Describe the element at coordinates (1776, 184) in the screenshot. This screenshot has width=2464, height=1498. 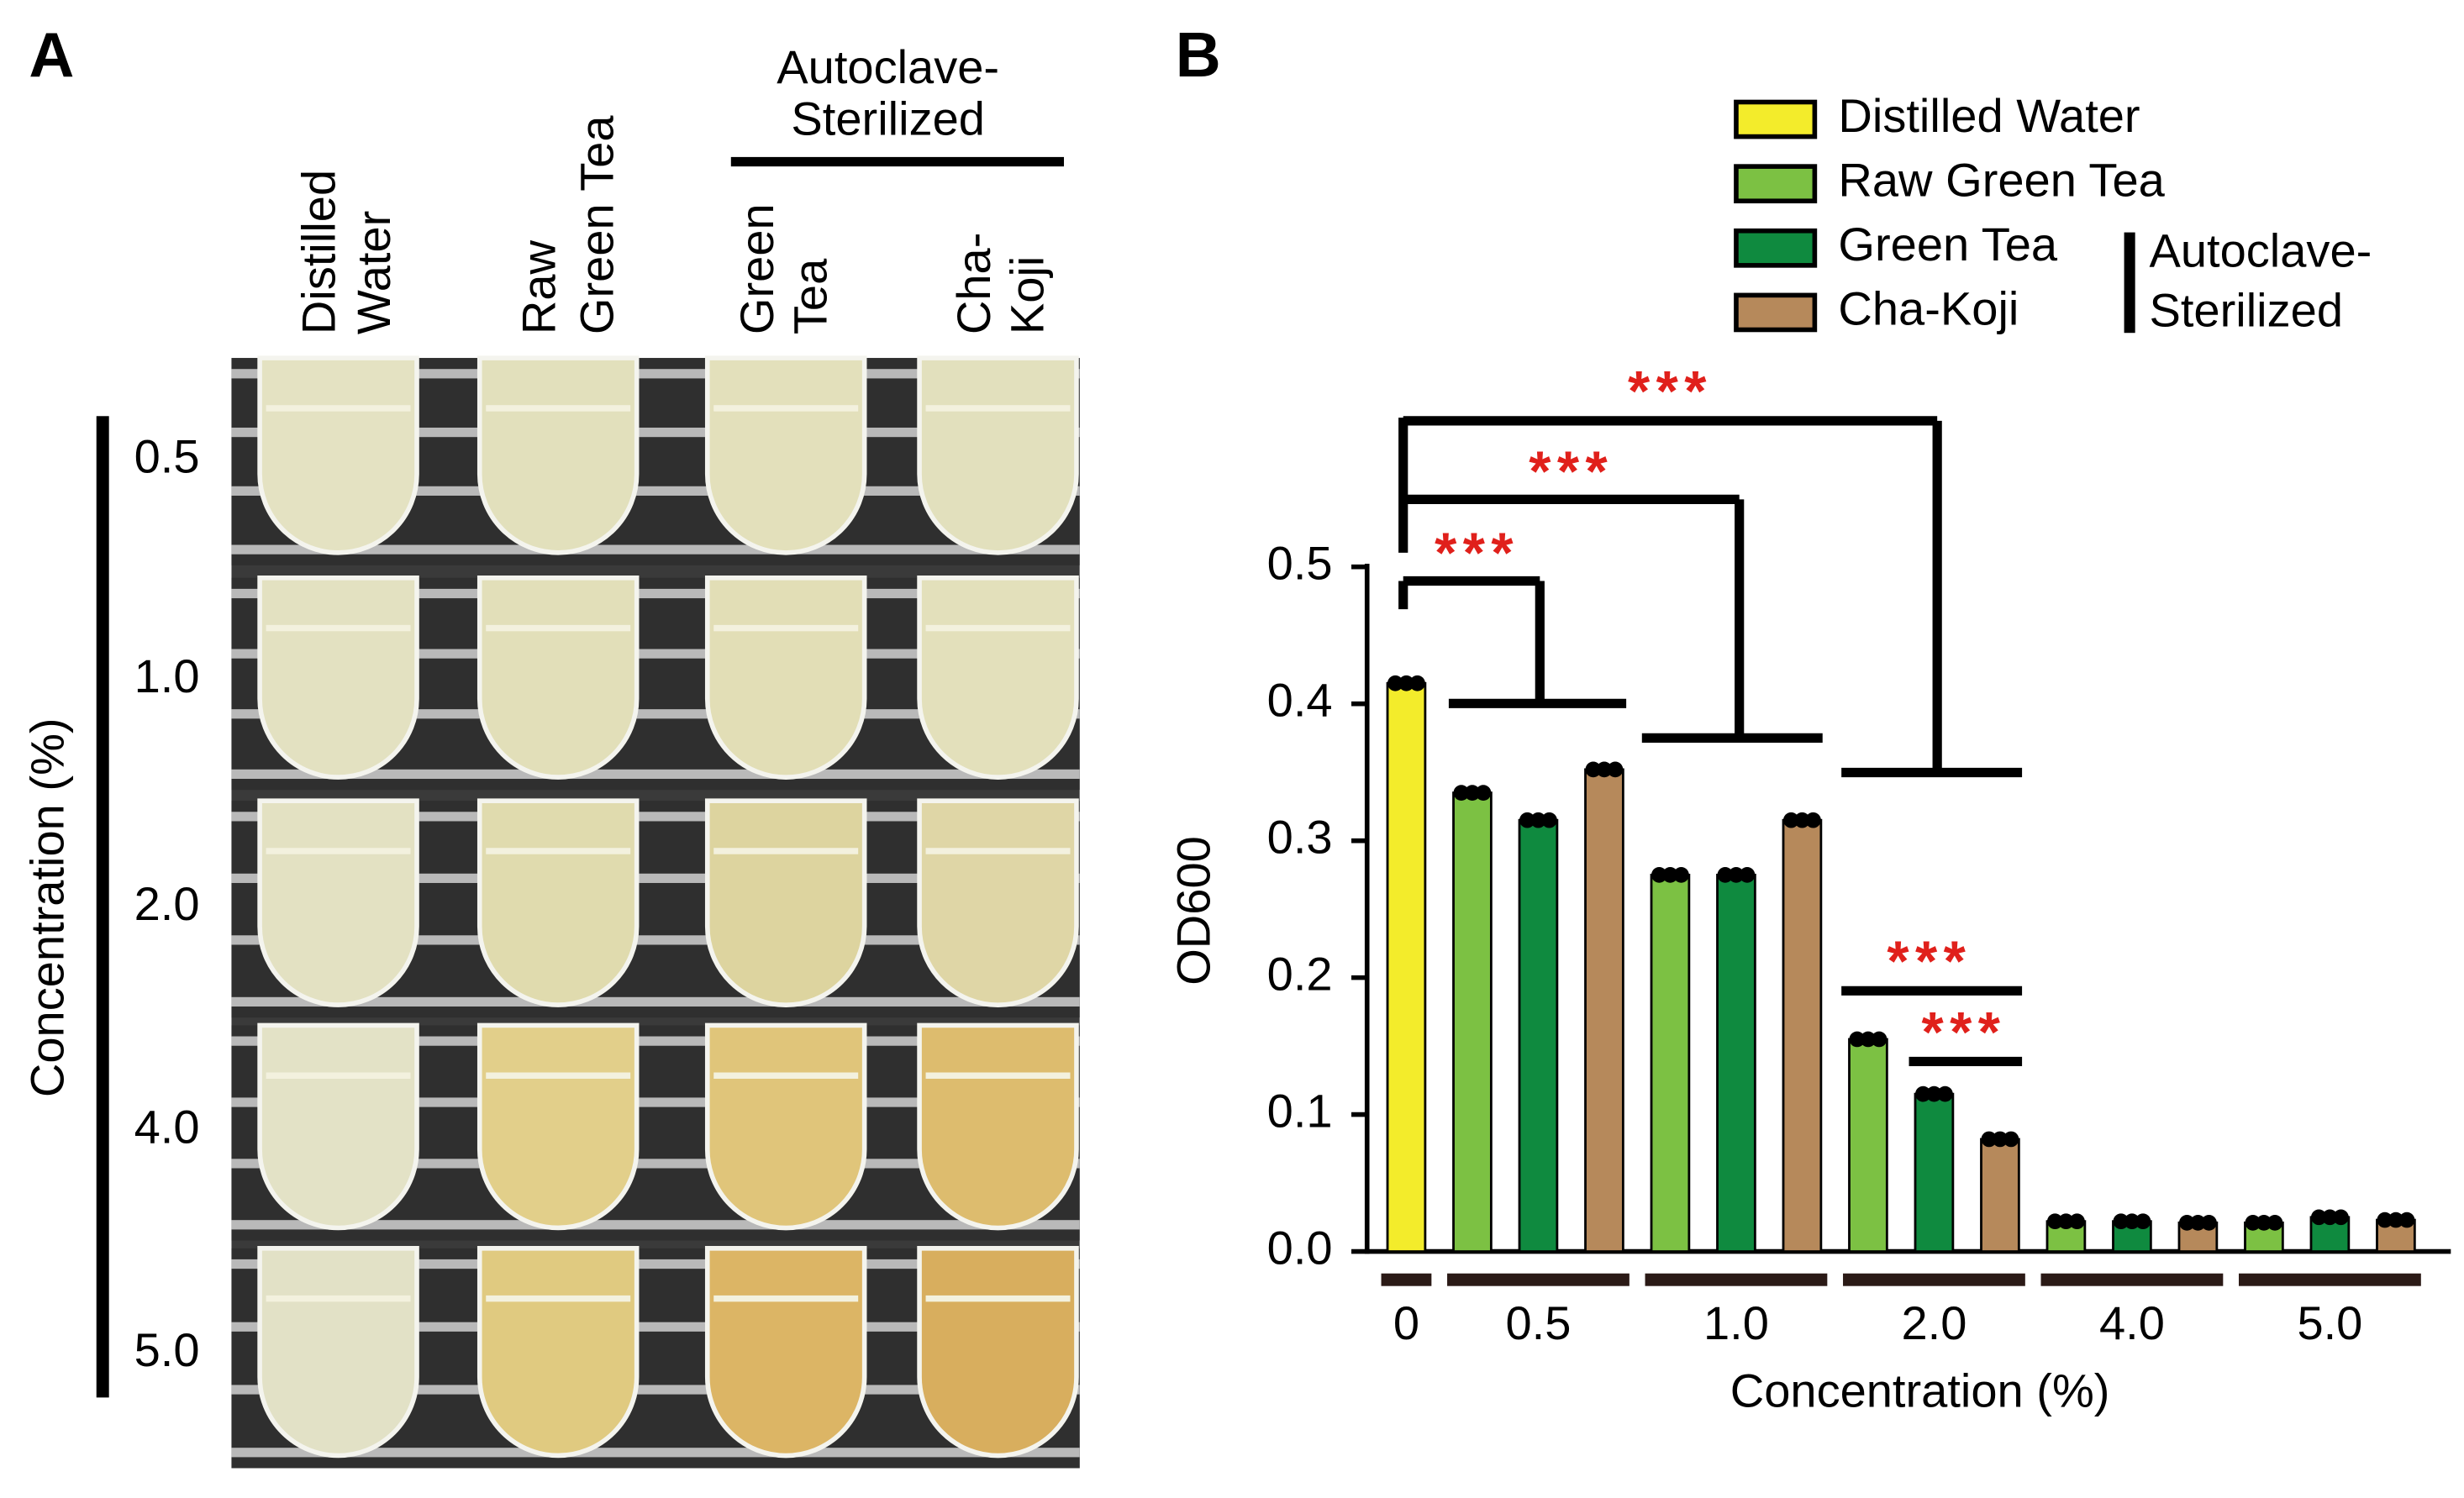
I see `legend-swatch` at that location.